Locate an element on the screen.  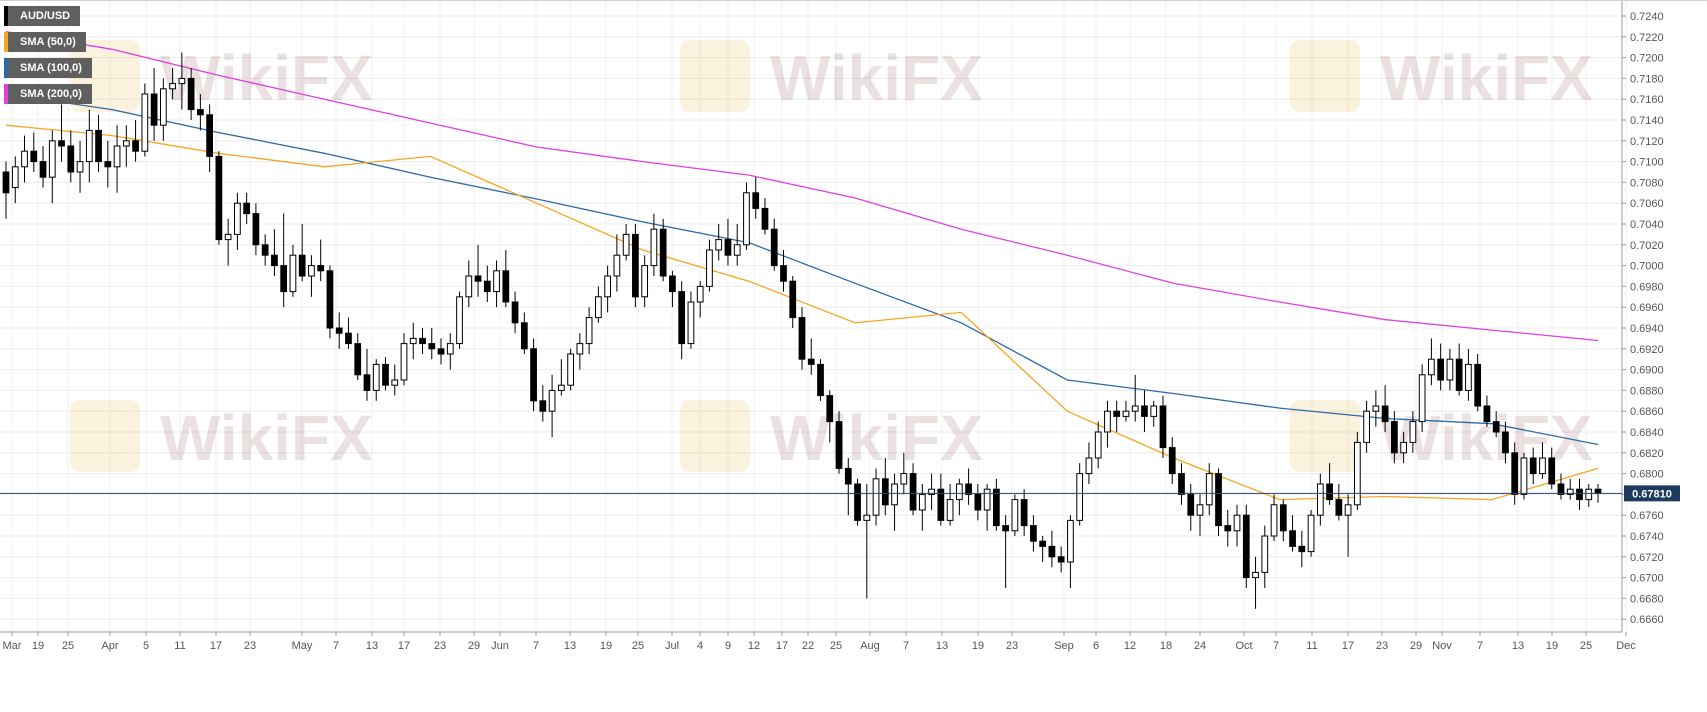
last-price-badge is located at coordinates (1652, 493).